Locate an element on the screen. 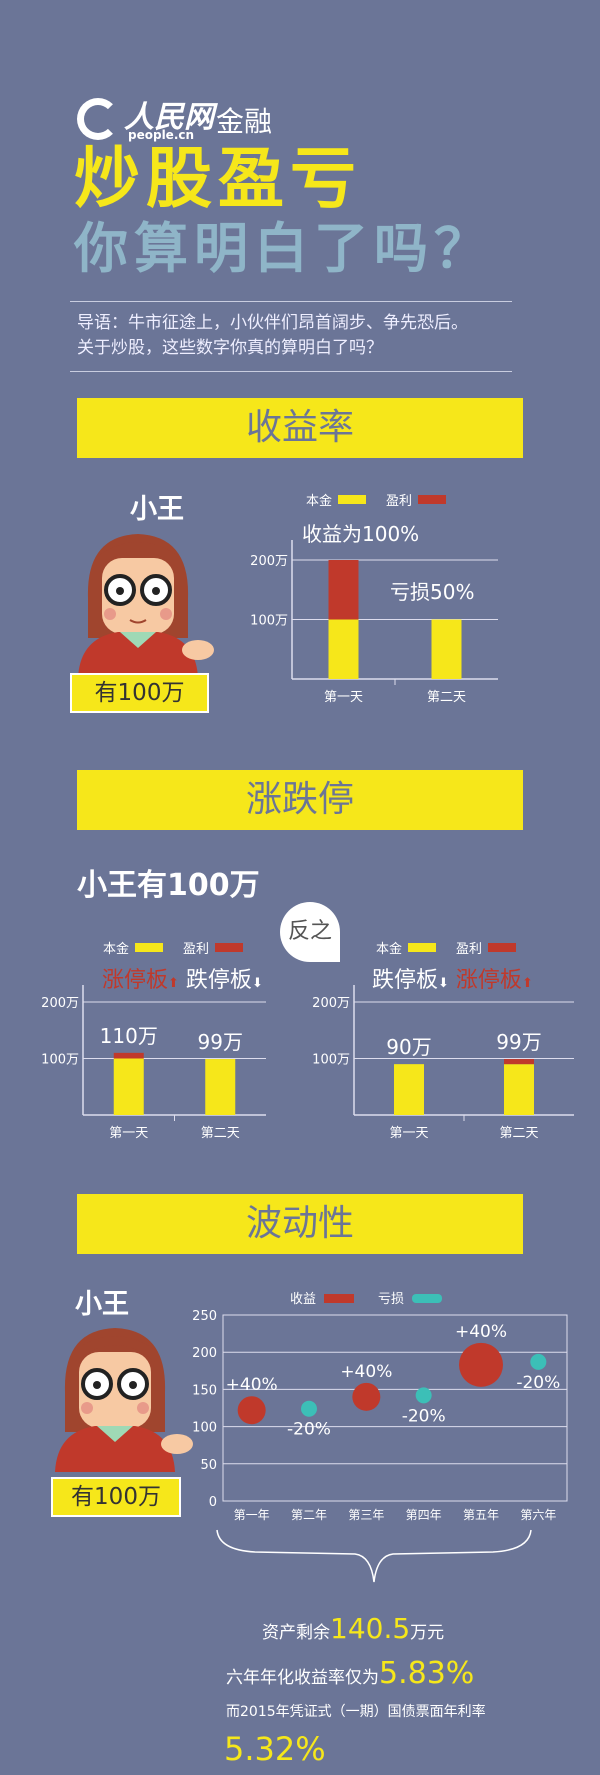  chart2-legend: 本金 盈利 is located at coordinates (173, 947).